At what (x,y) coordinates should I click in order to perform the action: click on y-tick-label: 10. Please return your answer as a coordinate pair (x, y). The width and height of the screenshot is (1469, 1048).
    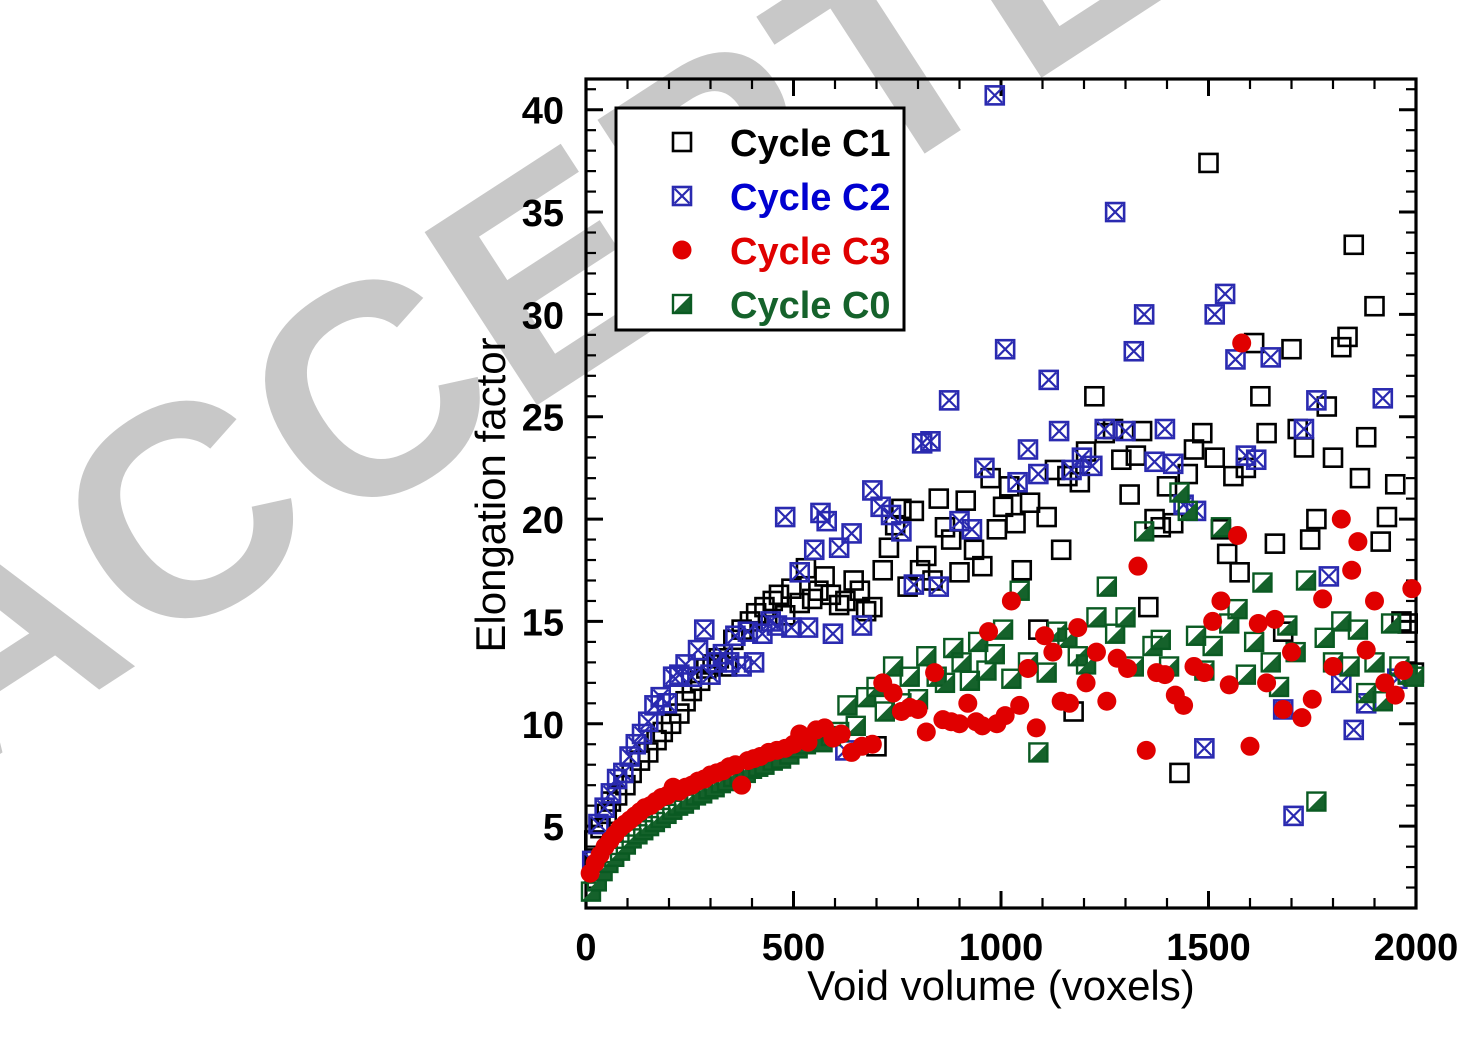
    Looking at the image, I should click on (543, 726).